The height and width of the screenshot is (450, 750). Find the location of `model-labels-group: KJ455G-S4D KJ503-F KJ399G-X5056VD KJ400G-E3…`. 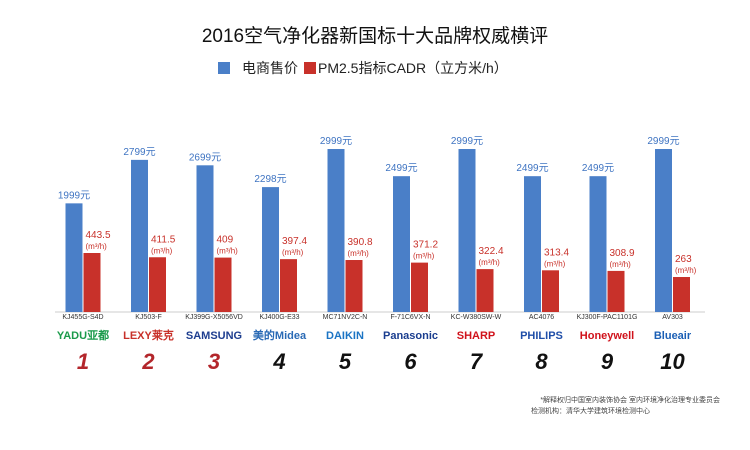

model-labels-group: KJ455G-S4D KJ503-F KJ399G-X5056VD KJ400G-E3… is located at coordinates (372, 317).